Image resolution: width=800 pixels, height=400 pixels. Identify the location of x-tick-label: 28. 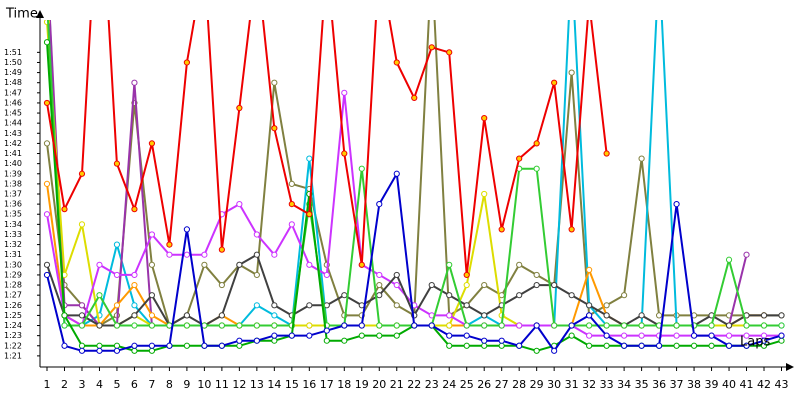
(519, 384).